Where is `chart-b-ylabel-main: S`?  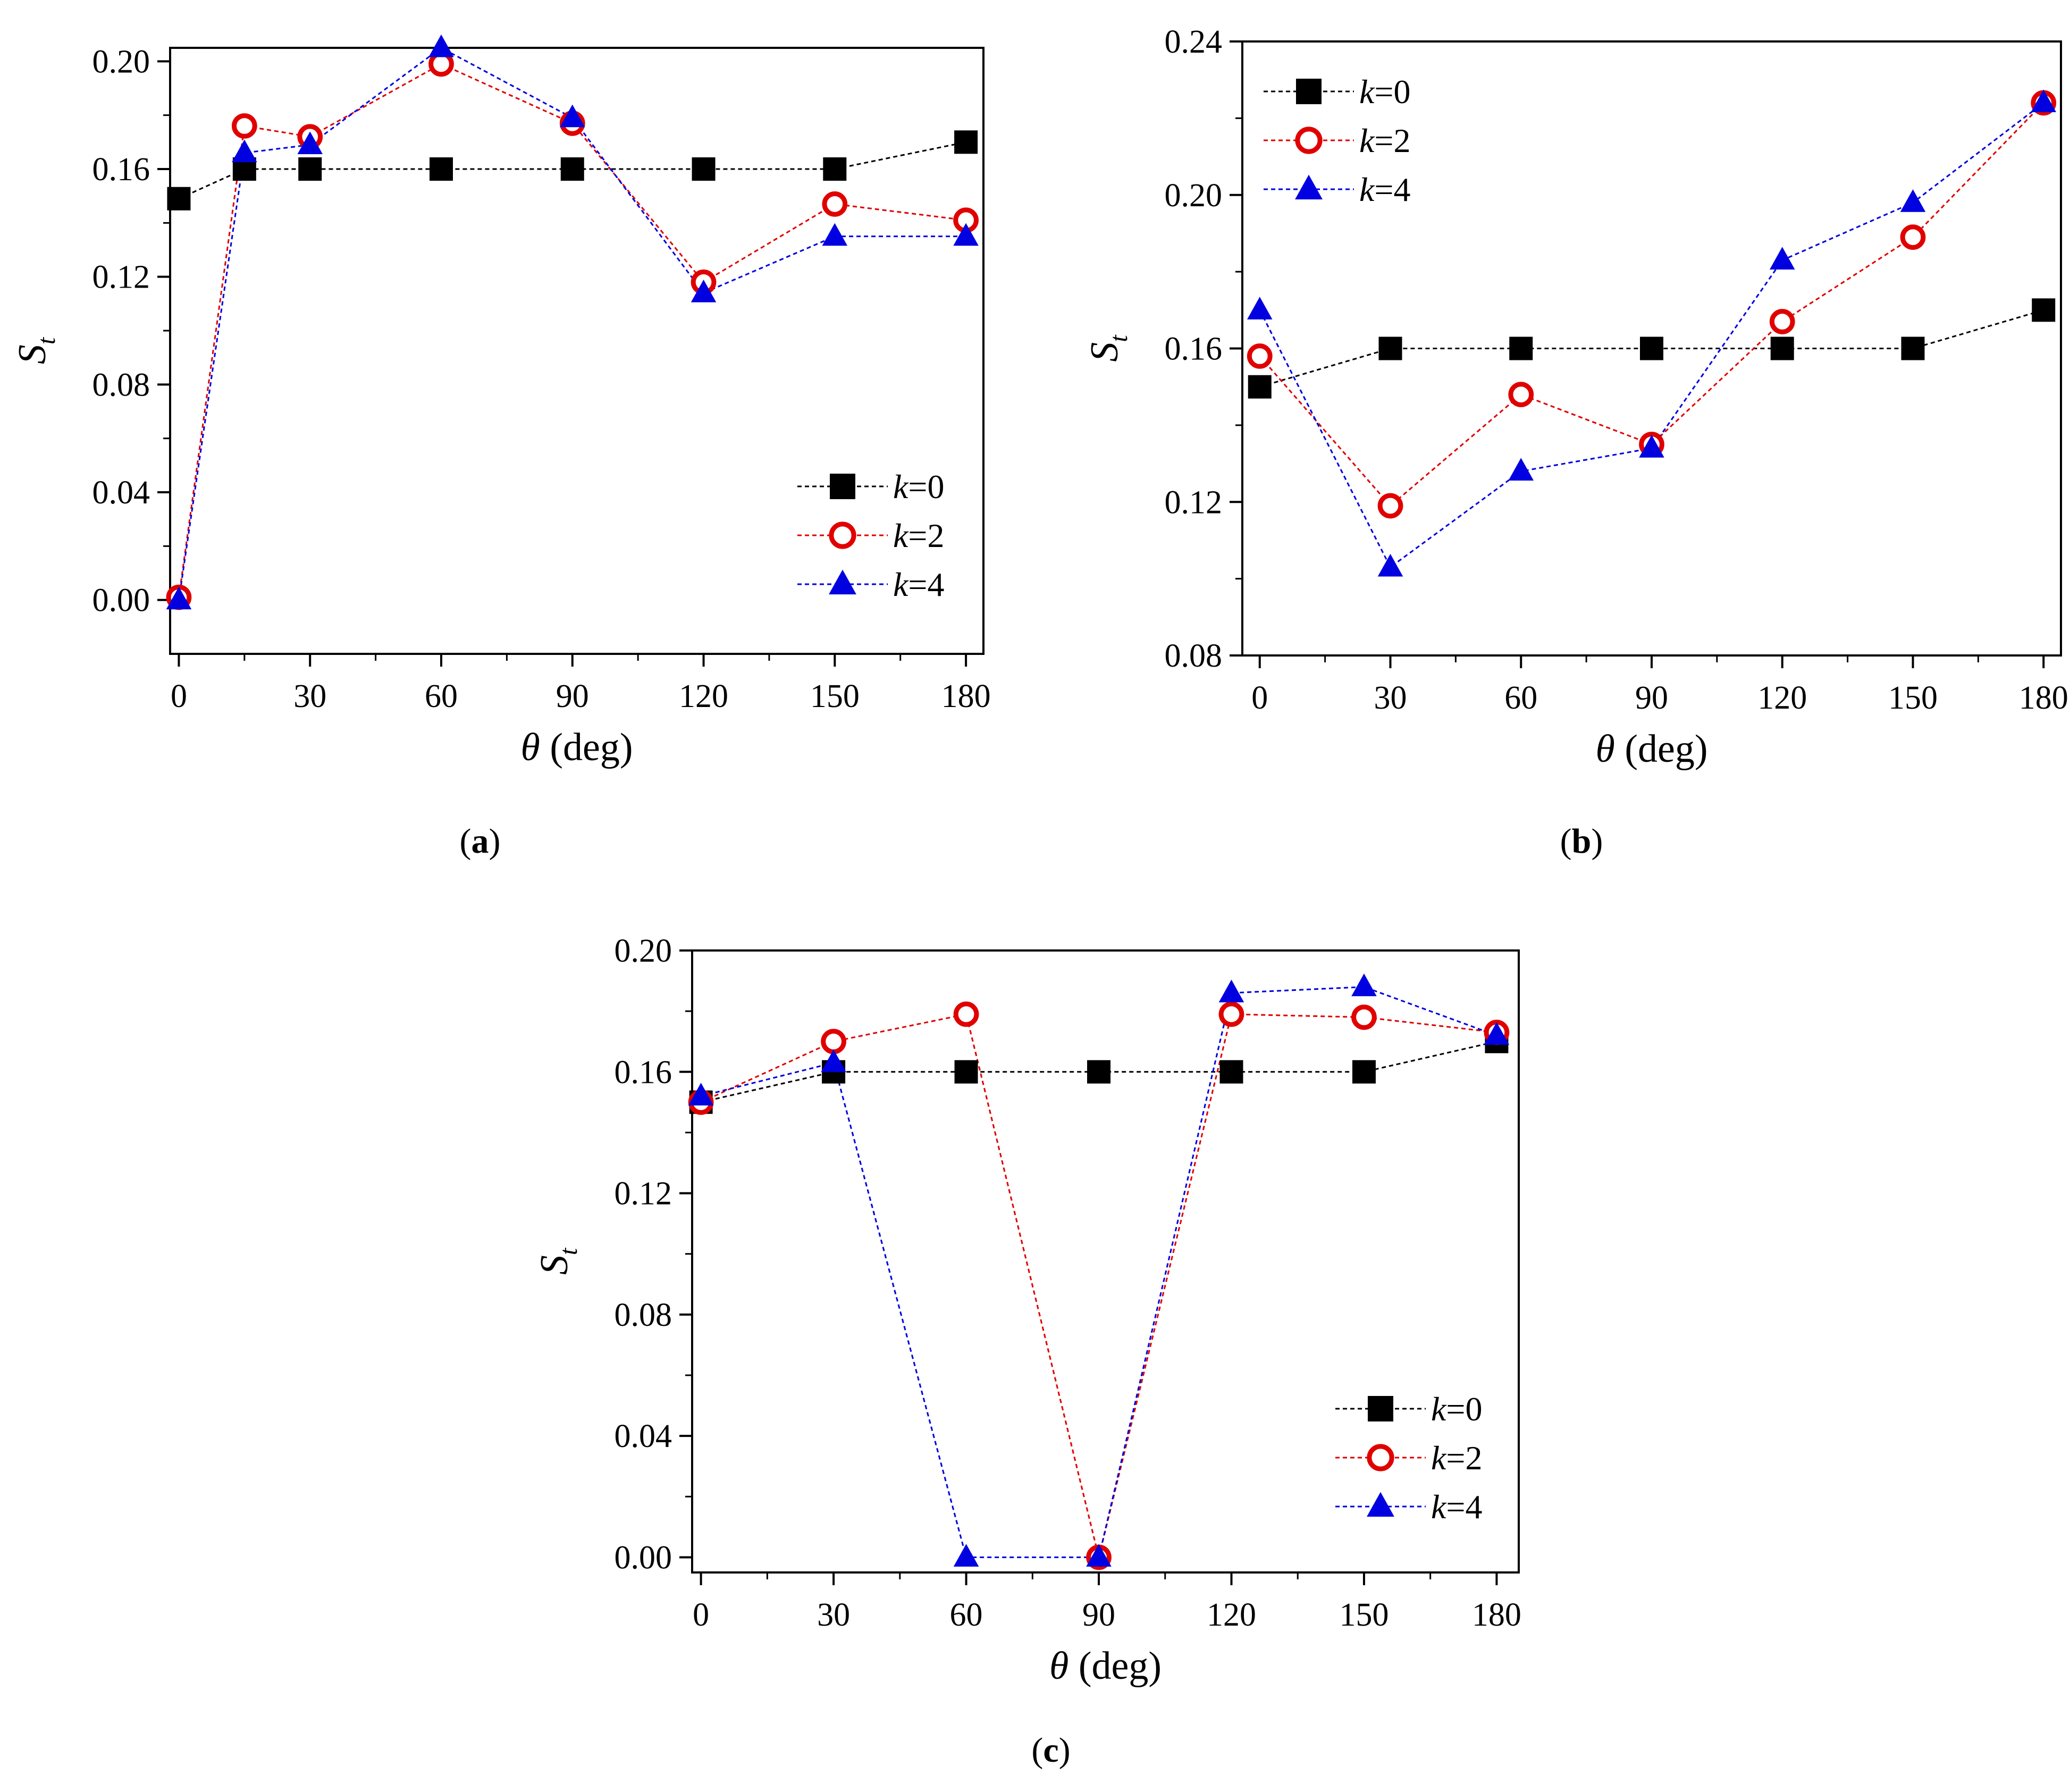 chart-b-ylabel-main: S is located at coordinates (1104, 352).